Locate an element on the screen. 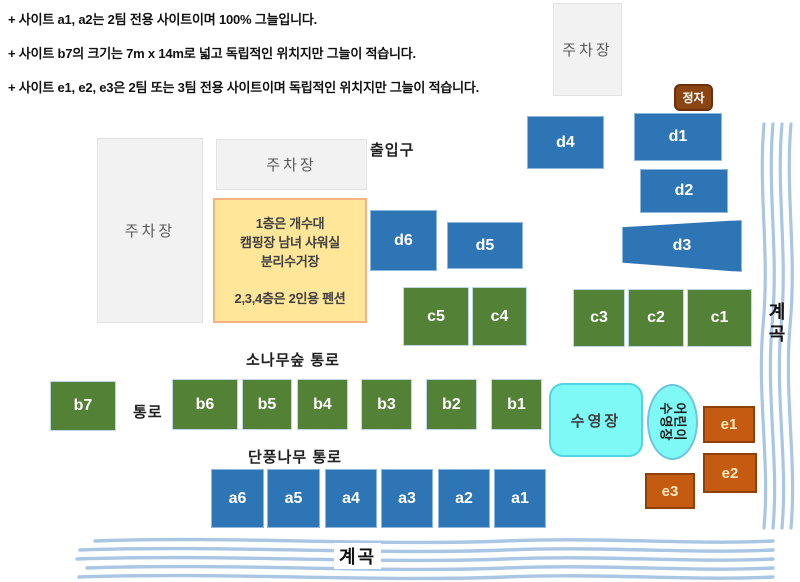  site-d1: d1 is located at coordinates (678, 137).